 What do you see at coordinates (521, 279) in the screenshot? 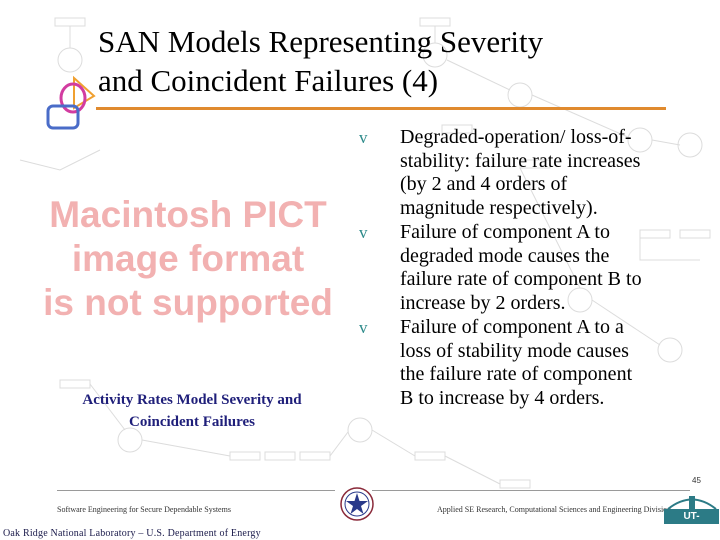
I see `bullet-line: failure rate of component B to` at bounding box center [521, 279].